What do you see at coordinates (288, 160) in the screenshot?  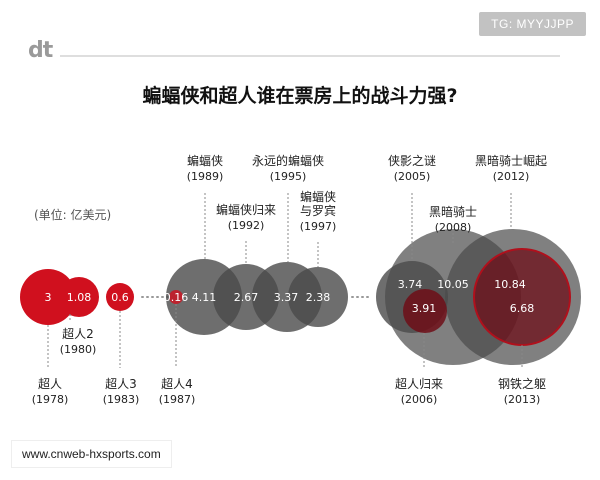 I see `film-name: 永远的蝙蝠侠` at bounding box center [288, 160].